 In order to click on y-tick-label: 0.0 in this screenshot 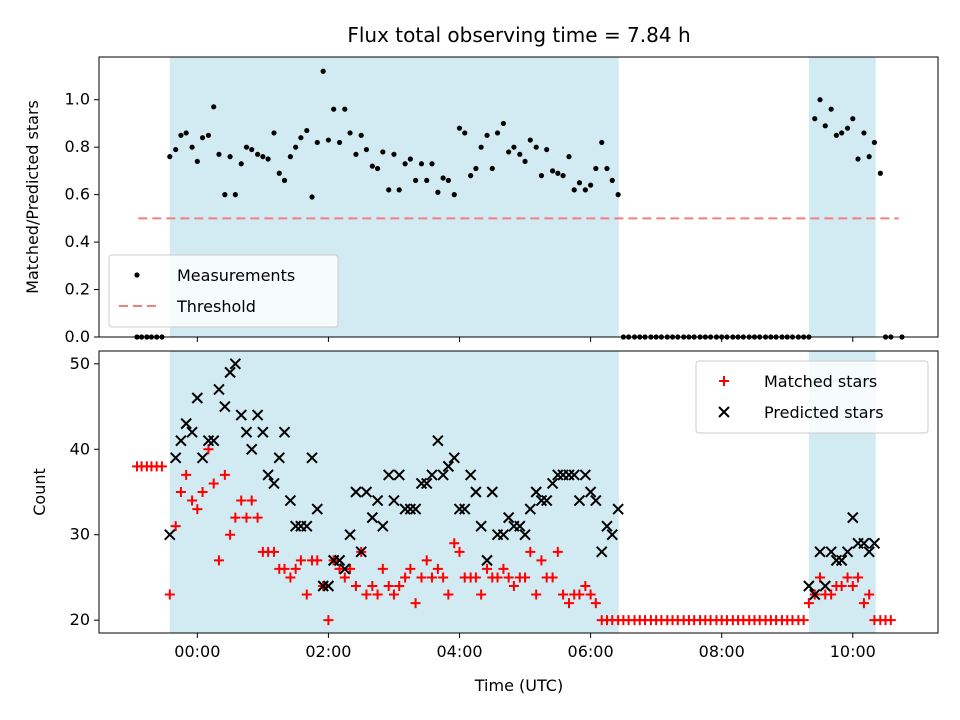, I will do `click(77, 336)`.